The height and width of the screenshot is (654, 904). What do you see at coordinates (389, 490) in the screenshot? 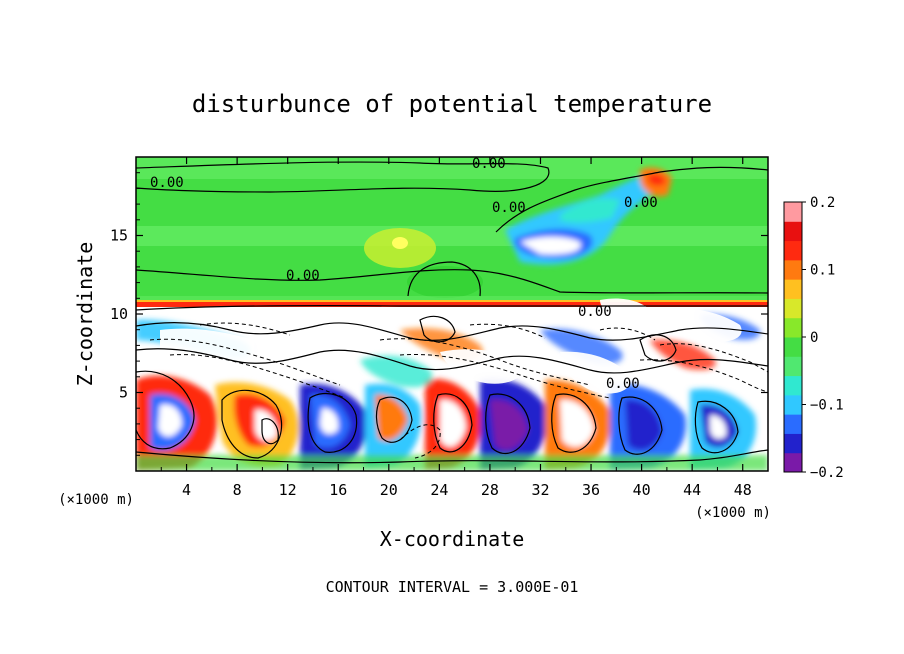
I see `x-tick-label: 20` at bounding box center [389, 490].